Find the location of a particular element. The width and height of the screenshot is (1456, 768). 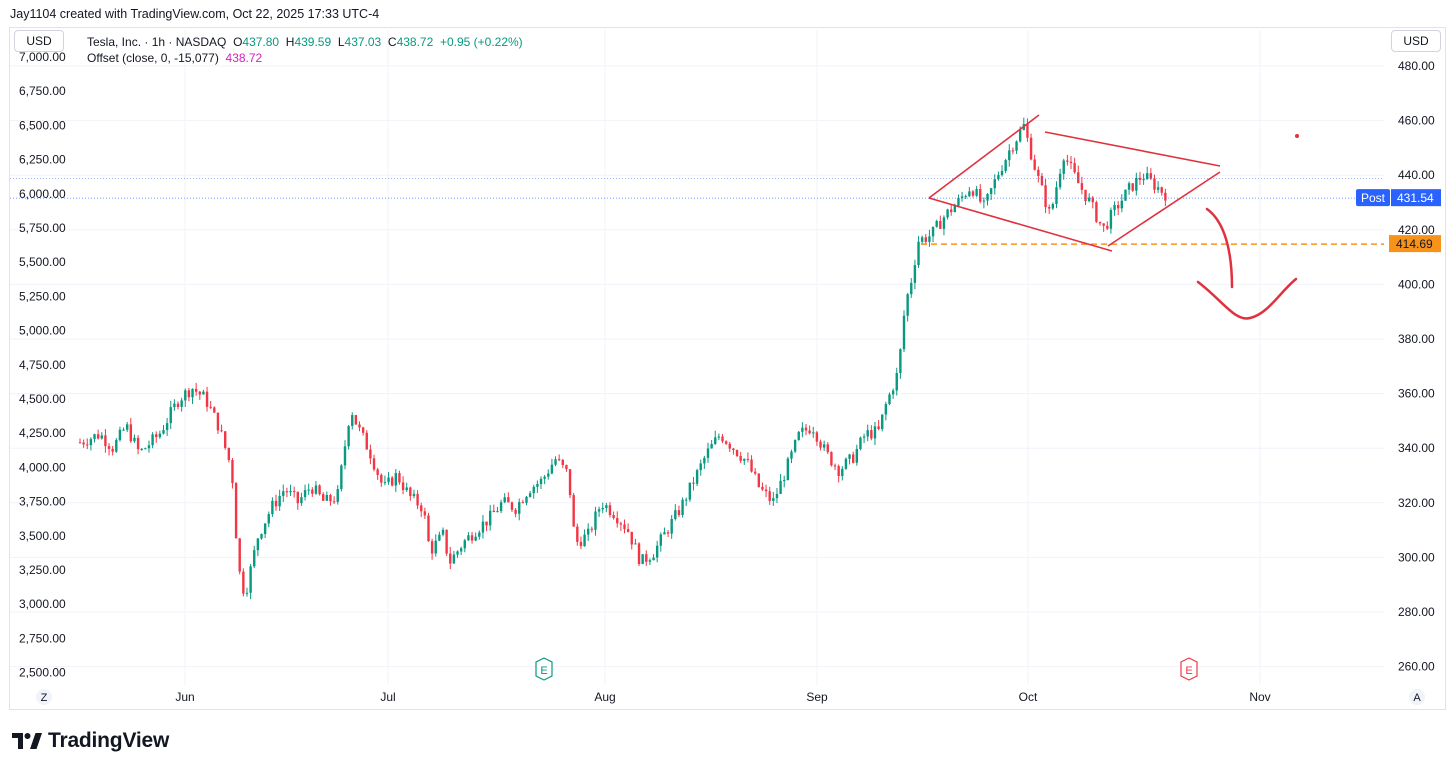

symbol-title: Tesla, Inc. · 1h · NASDAQ is located at coordinates (157, 42).